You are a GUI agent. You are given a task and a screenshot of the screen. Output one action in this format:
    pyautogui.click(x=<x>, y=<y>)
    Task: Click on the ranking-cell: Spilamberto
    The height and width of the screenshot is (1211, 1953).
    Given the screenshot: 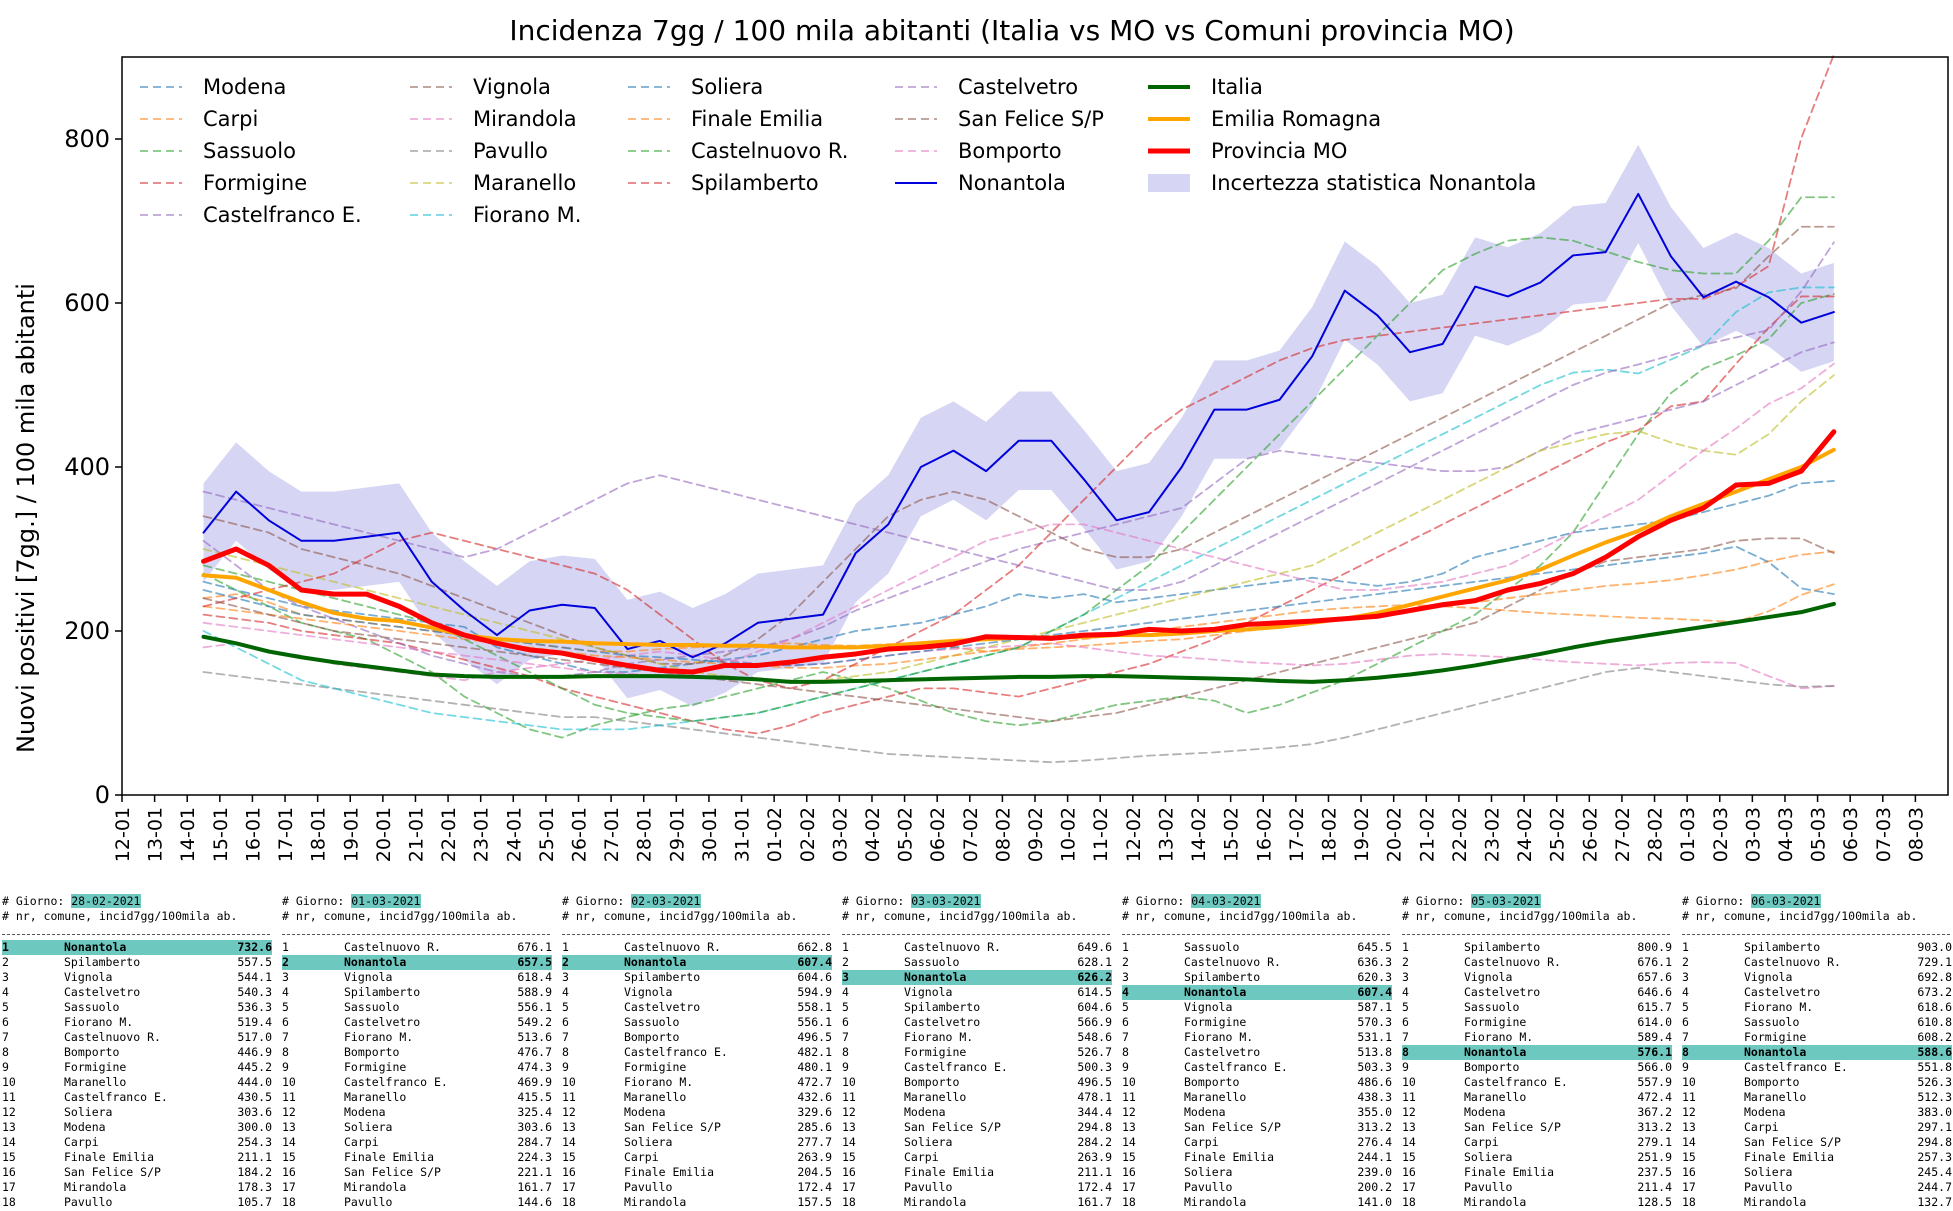 What is the action you would take?
    pyautogui.click(x=382, y=992)
    